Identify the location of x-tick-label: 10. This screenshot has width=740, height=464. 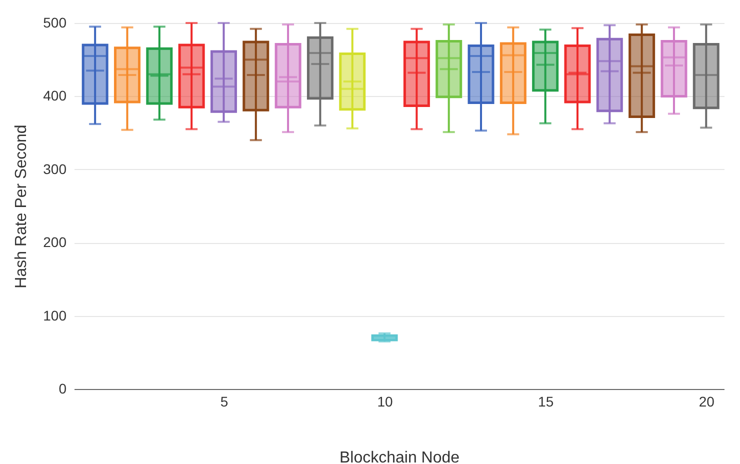
(385, 402).